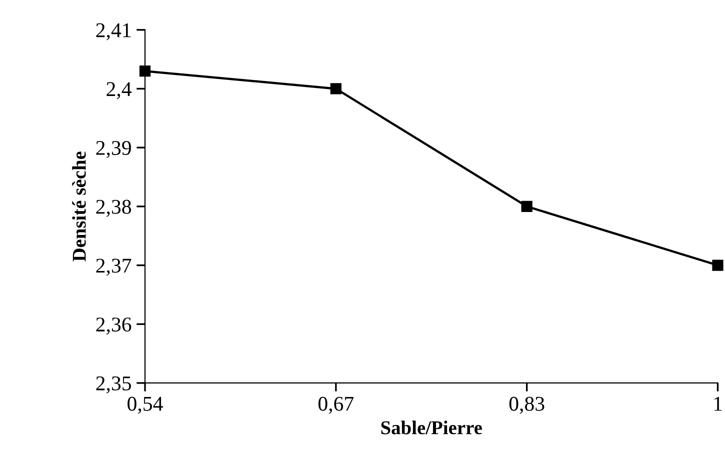  I want to click on y-tick-label: 2,39, so click(113, 149).